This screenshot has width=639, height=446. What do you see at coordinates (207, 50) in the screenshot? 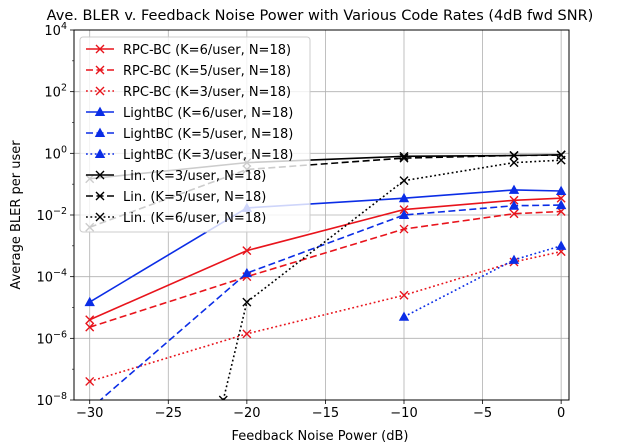
I see `legend-label: RPC-BC (K=6/user, N=18)` at bounding box center [207, 50].